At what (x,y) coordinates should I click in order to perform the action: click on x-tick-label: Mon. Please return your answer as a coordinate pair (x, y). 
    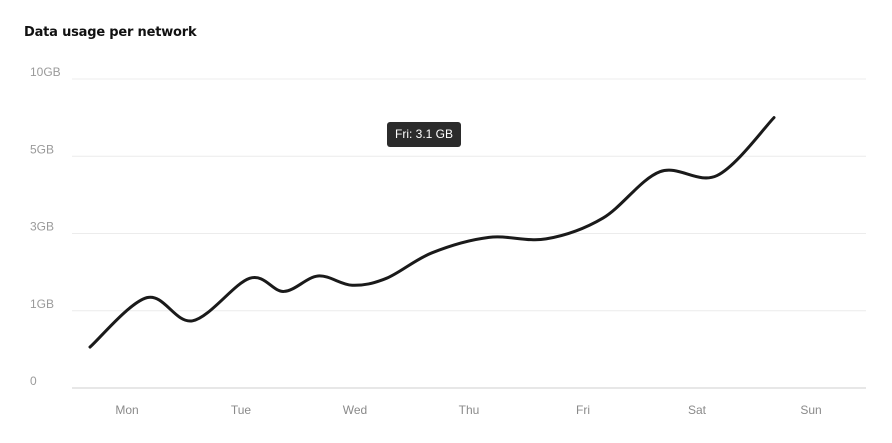
    Looking at the image, I should click on (126, 410).